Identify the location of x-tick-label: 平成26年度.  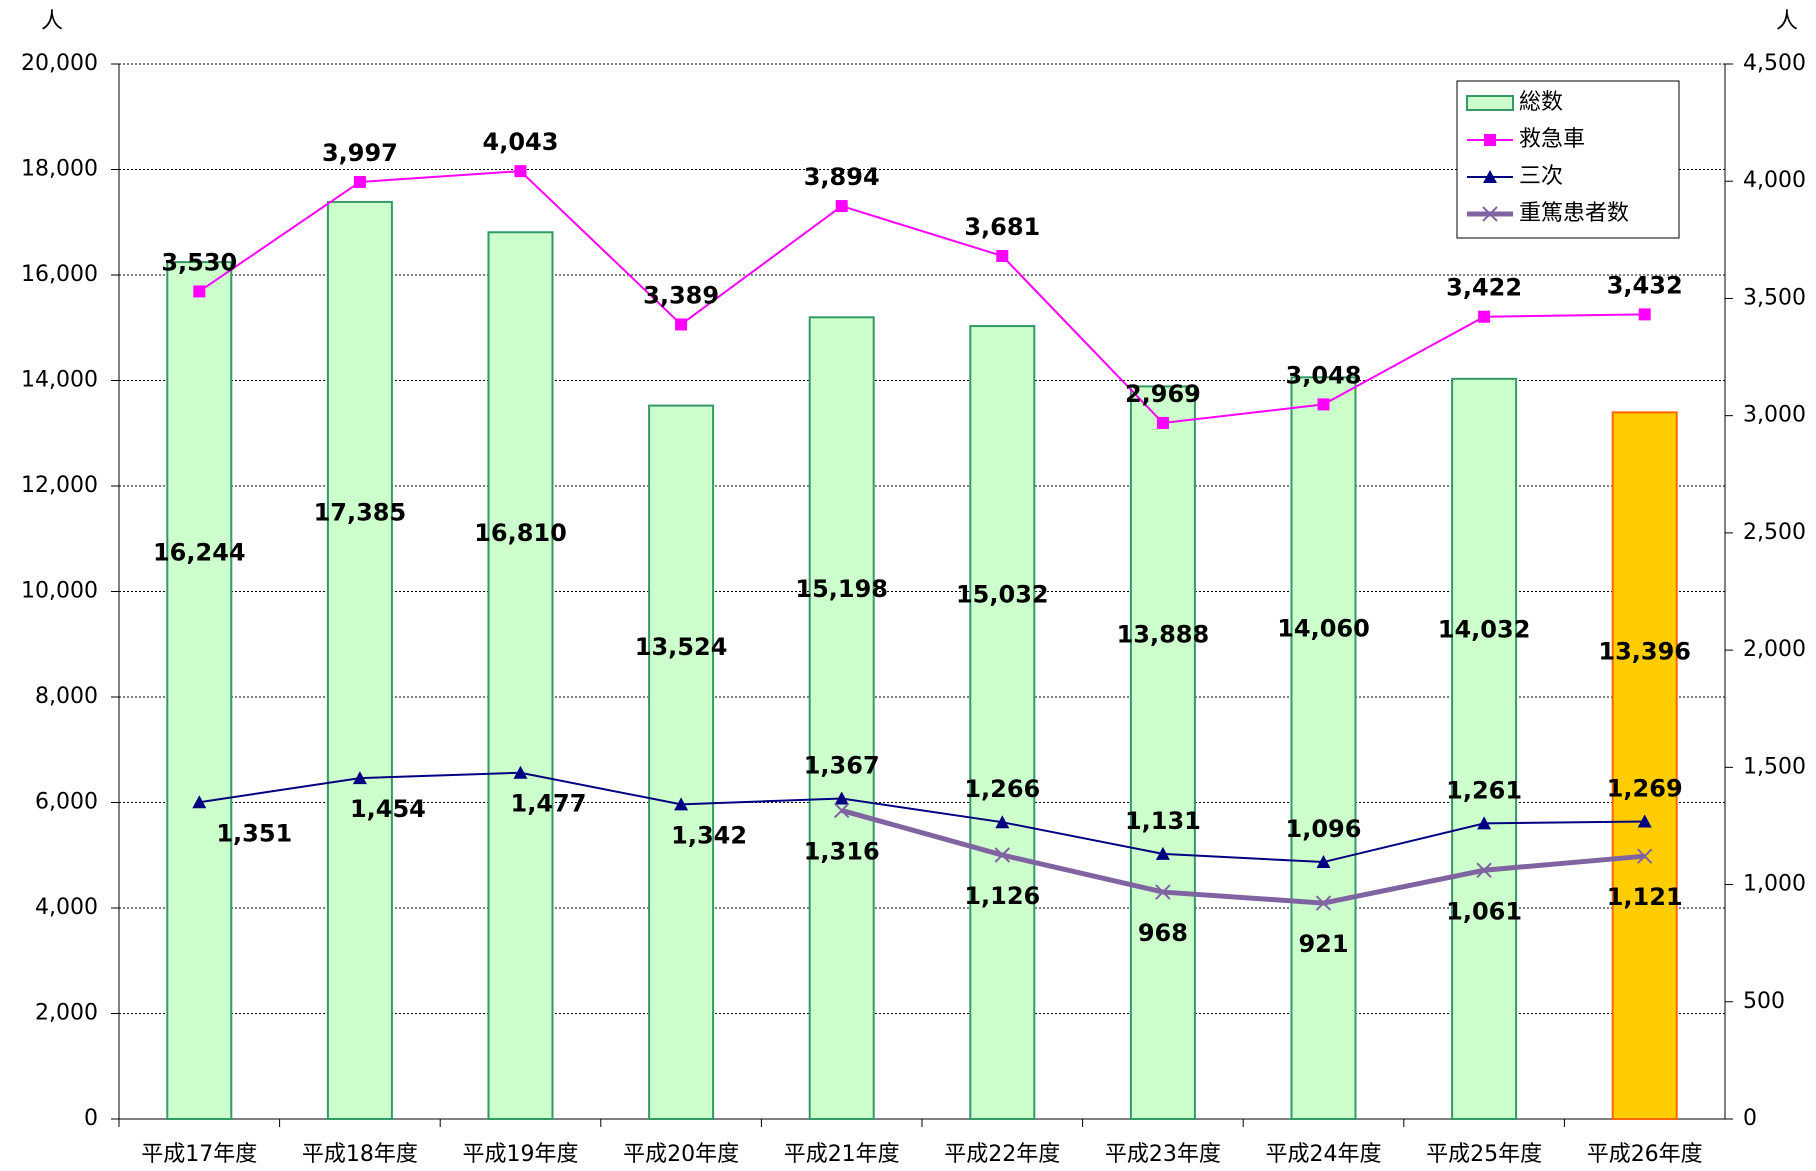
(1645, 1154).